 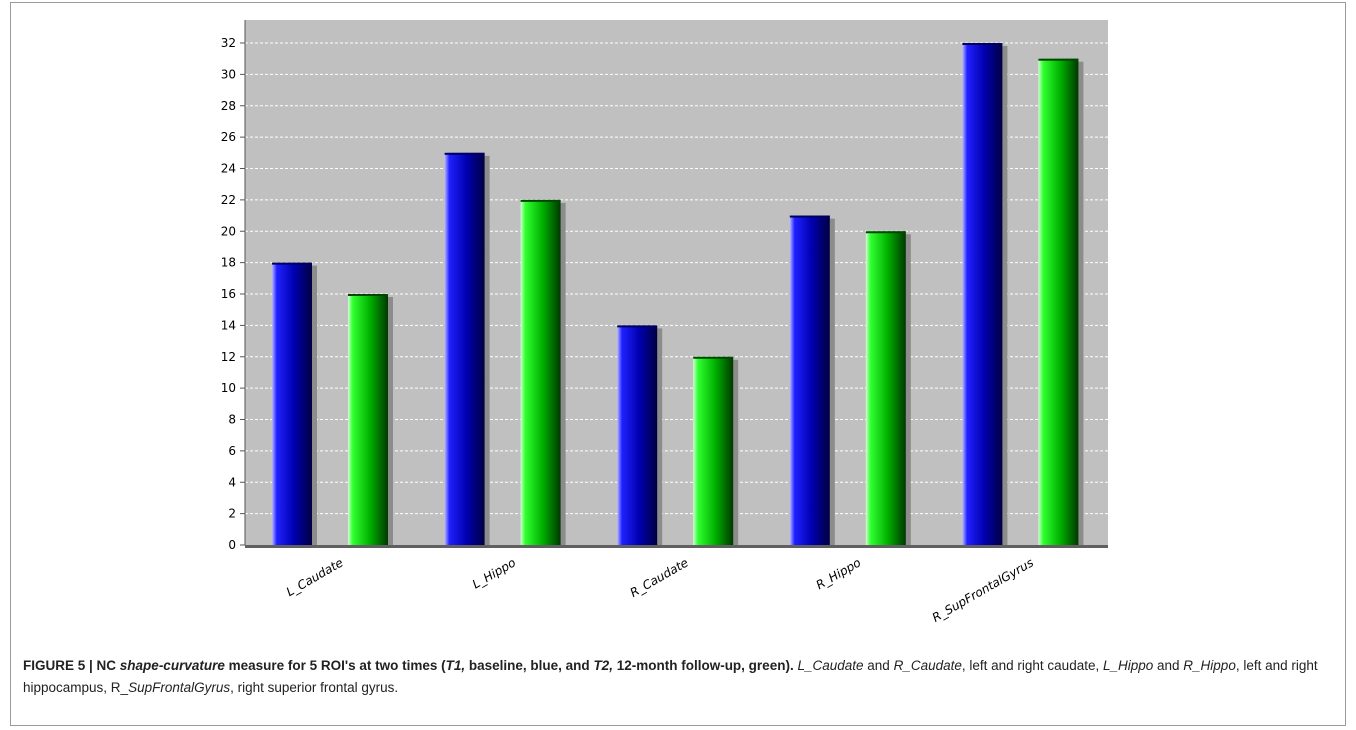 What do you see at coordinates (228, 43) in the screenshot?
I see `y-tick-label: 32` at bounding box center [228, 43].